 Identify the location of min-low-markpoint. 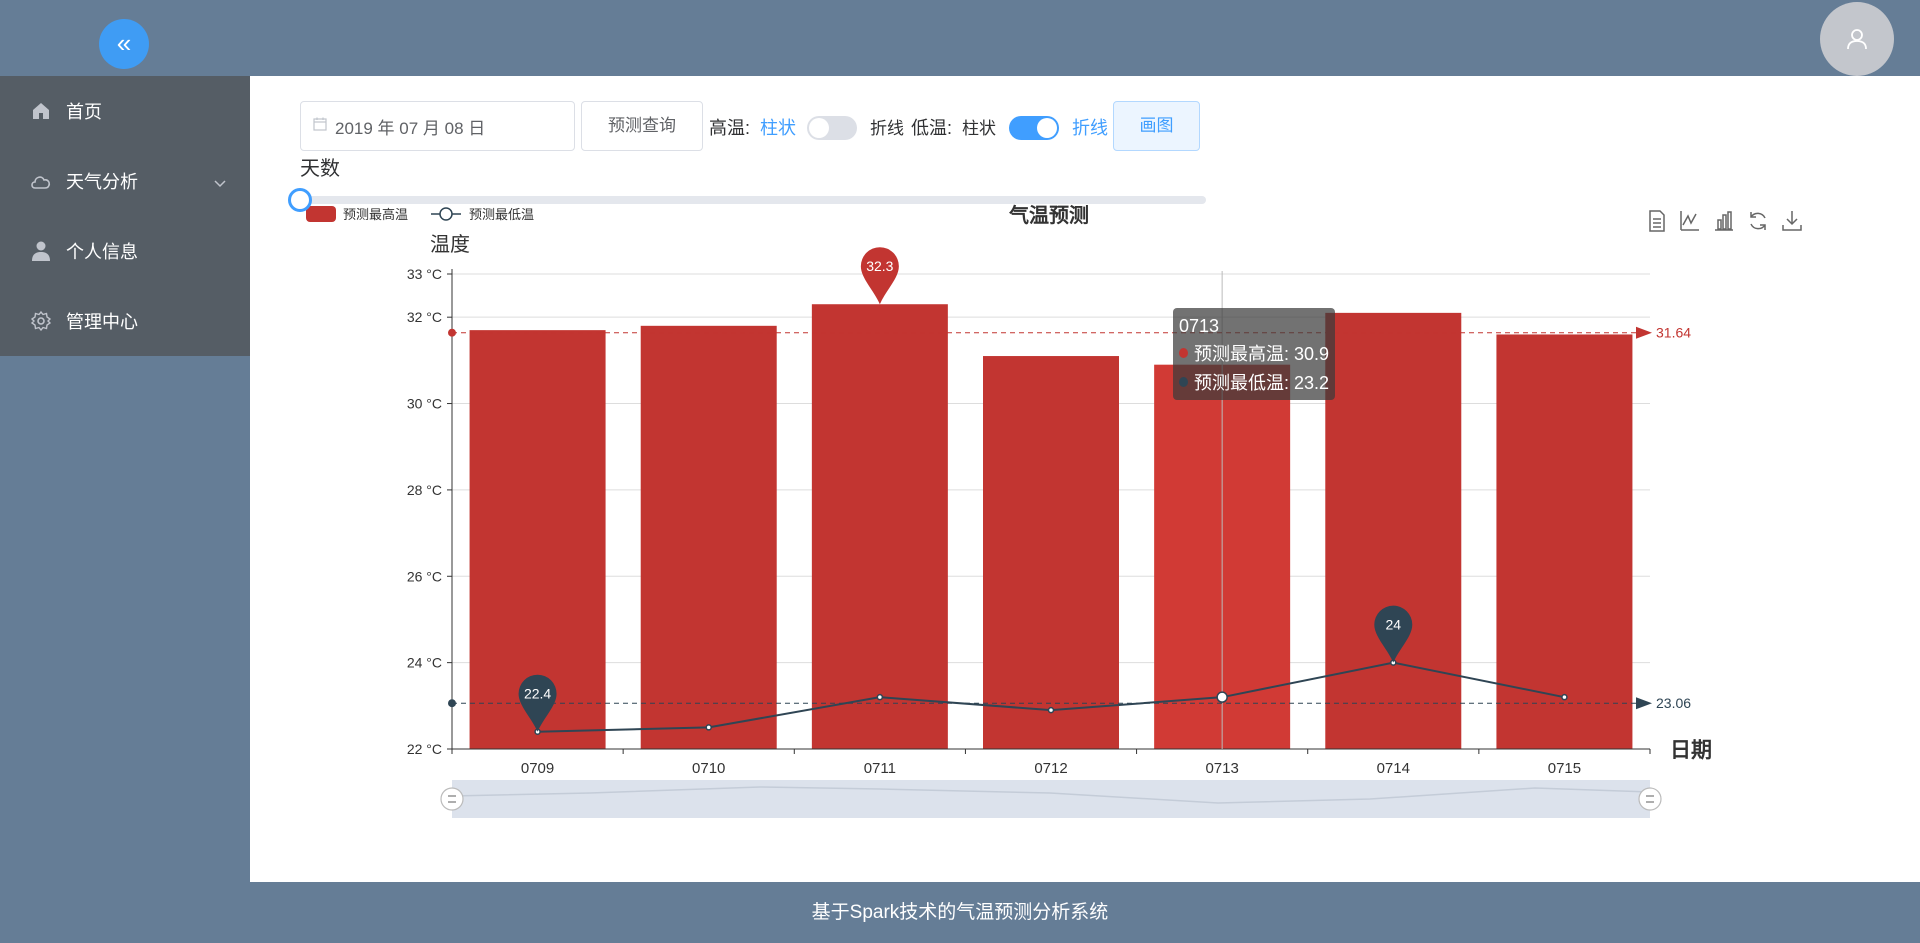
(537, 703).